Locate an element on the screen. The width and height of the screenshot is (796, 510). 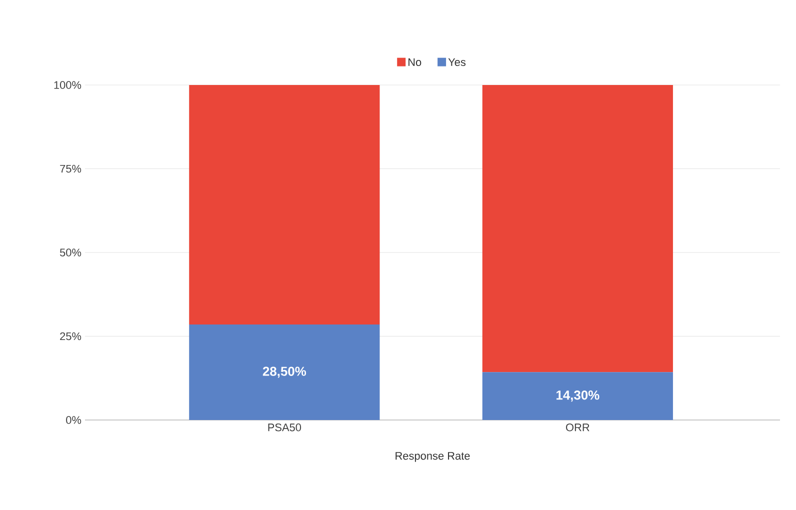
data-label: 28,50% is located at coordinates (284, 372).